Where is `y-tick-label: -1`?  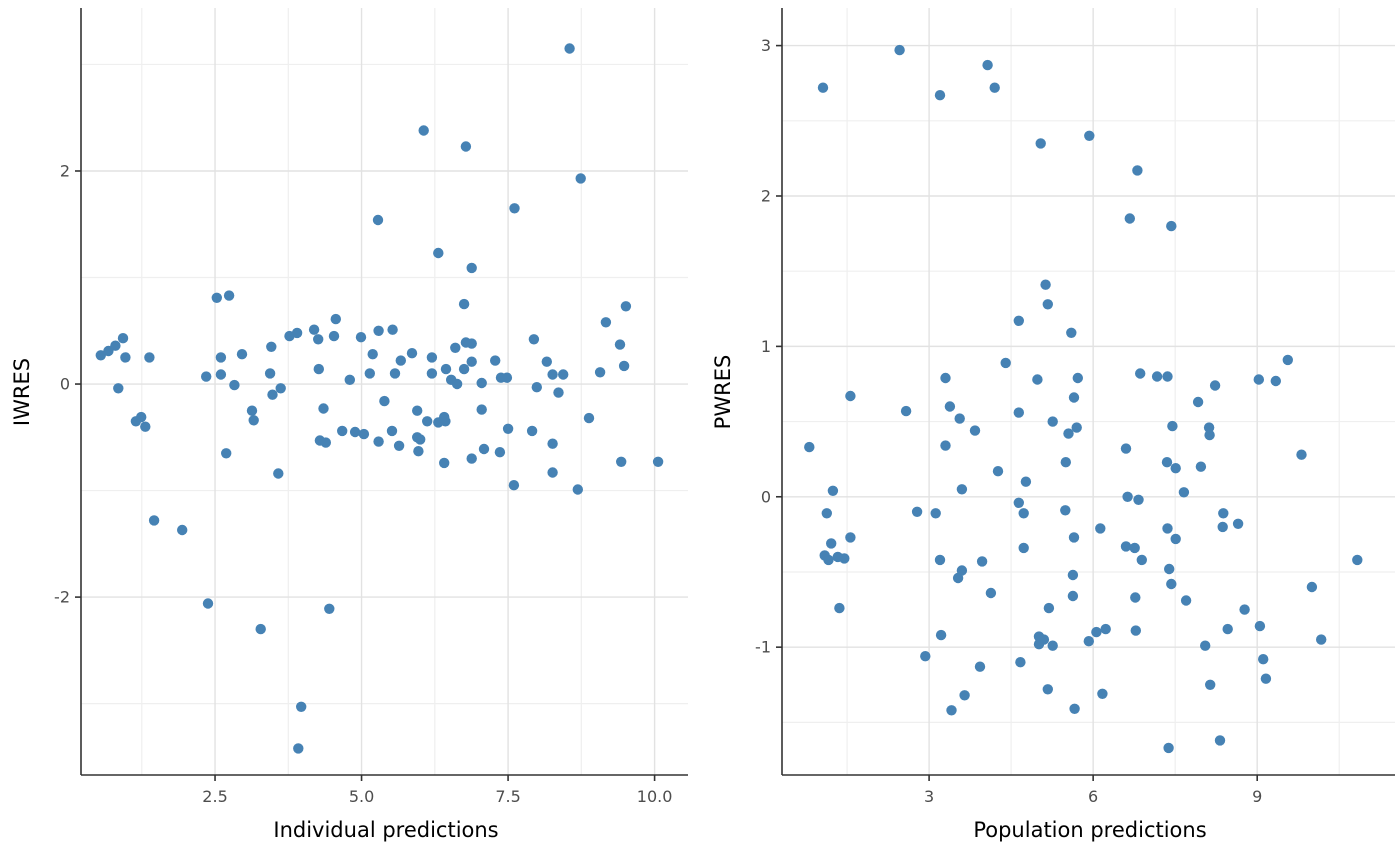 y-tick-label: -1 is located at coordinates (763, 647).